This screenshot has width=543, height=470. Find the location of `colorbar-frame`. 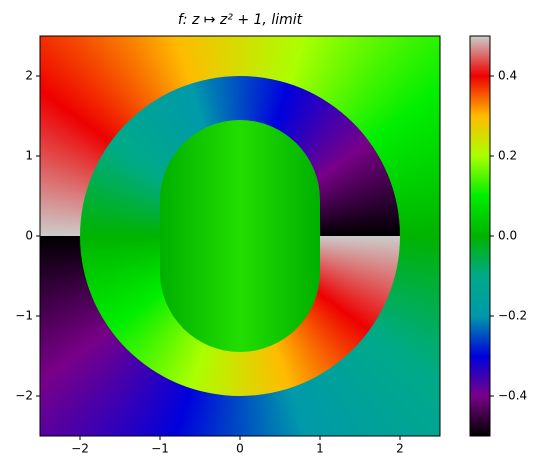

colorbar-frame is located at coordinates (480, 236).